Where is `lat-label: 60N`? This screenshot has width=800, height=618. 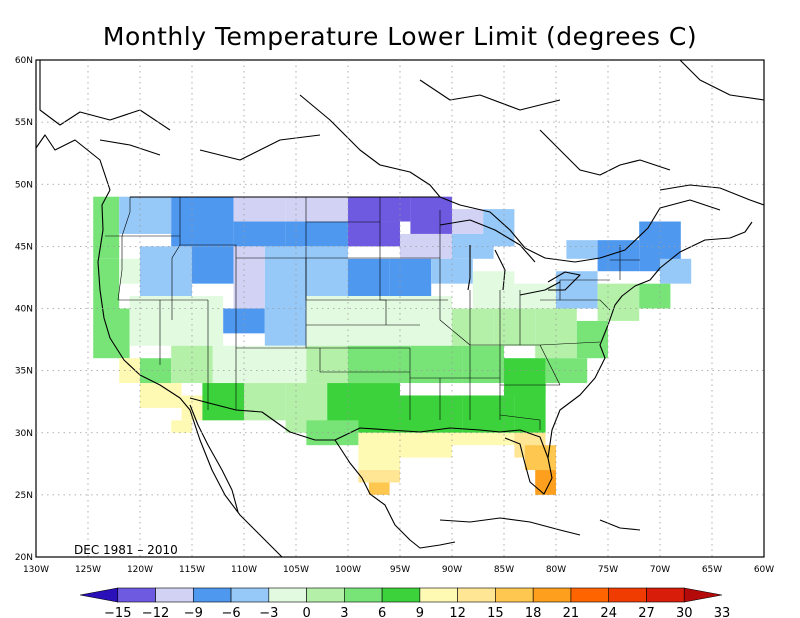 lat-label: 60N is located at coordinates (24, 61).